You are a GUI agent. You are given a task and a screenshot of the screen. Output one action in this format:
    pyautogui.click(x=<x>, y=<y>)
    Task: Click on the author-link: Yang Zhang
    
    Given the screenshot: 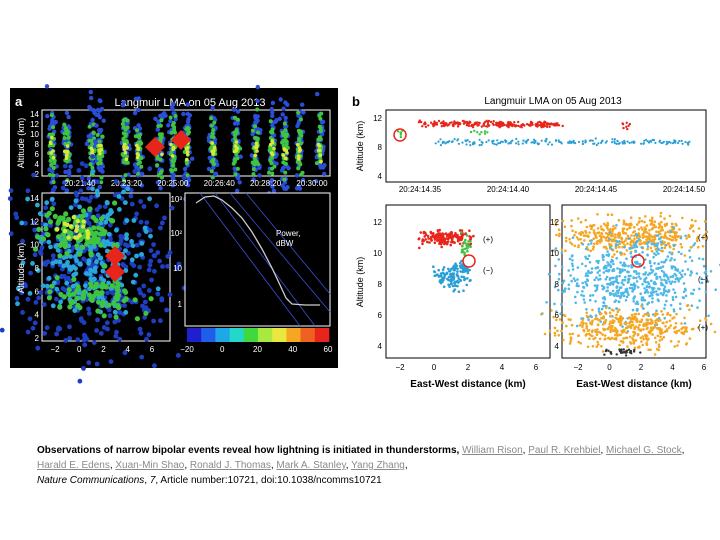 What is the action you would take?
    pyautogui.click(x=378, y=465)
    